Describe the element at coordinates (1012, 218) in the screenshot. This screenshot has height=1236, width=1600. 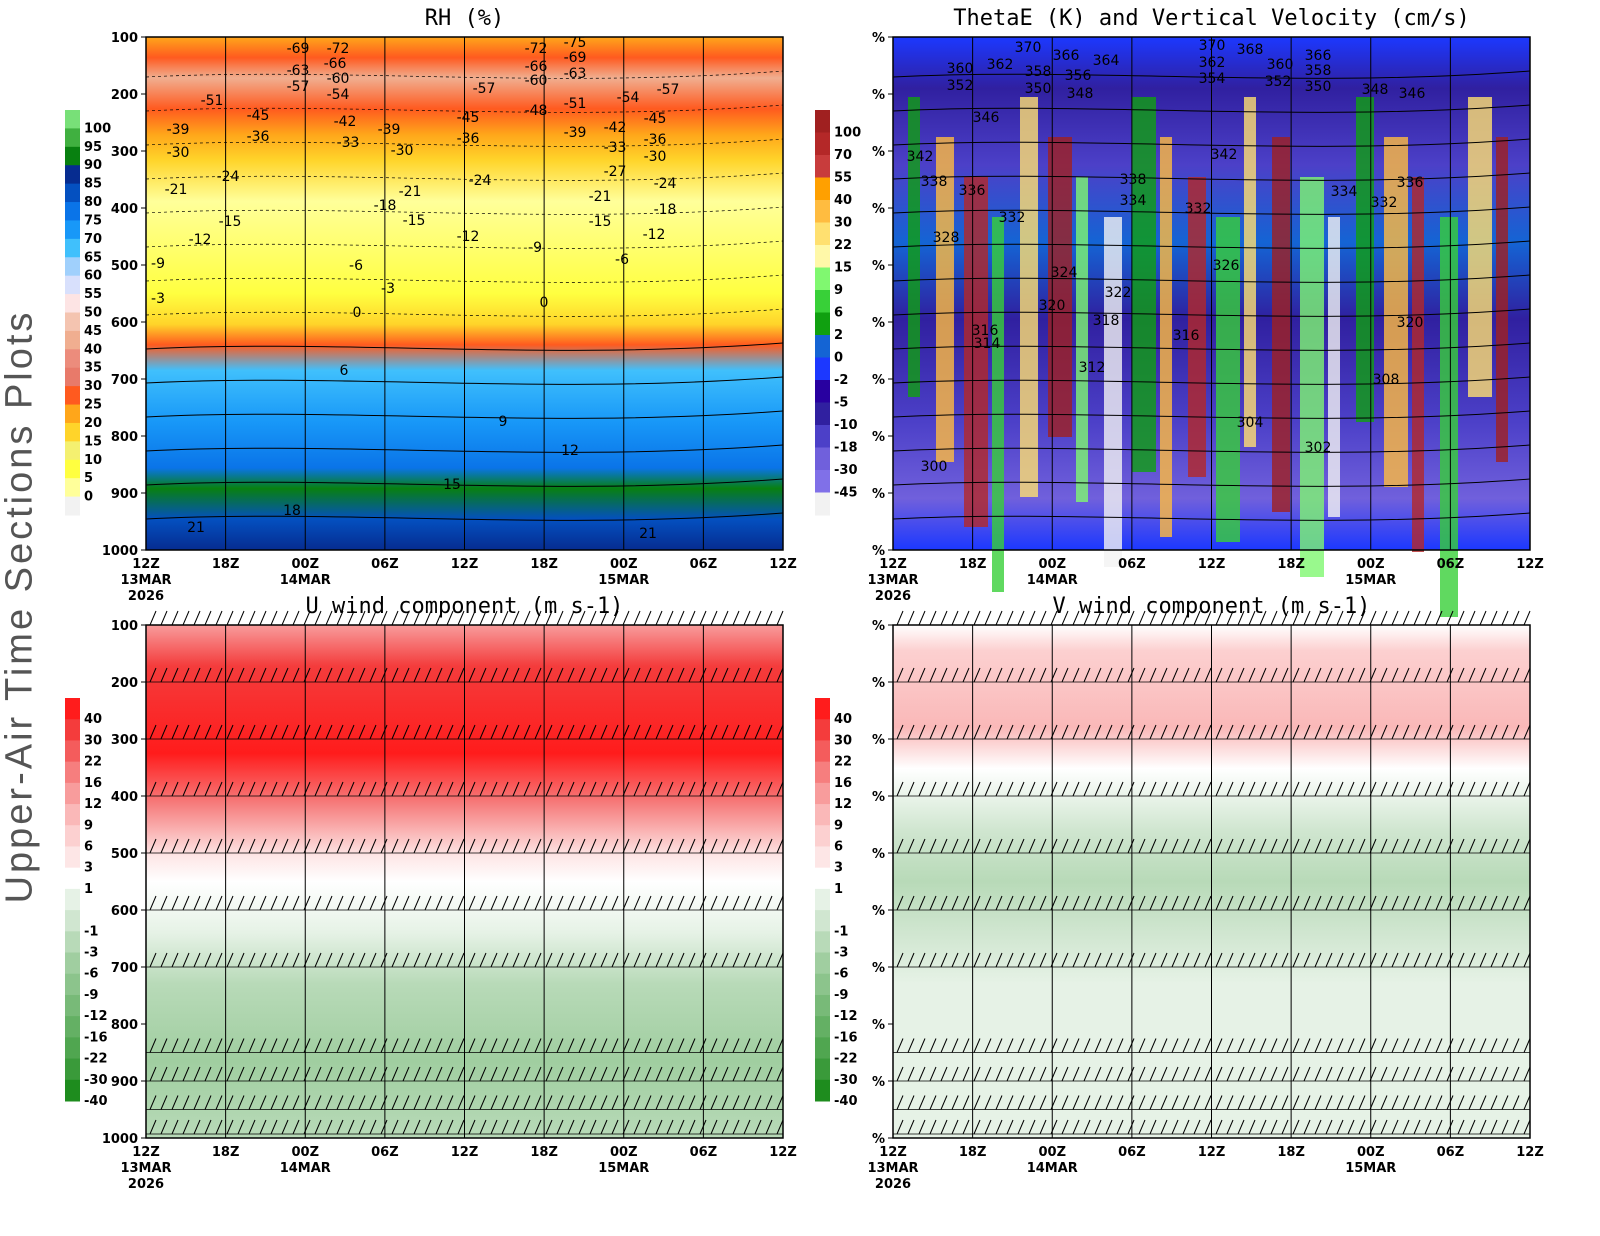
I see `contour-label: 332` at that location.